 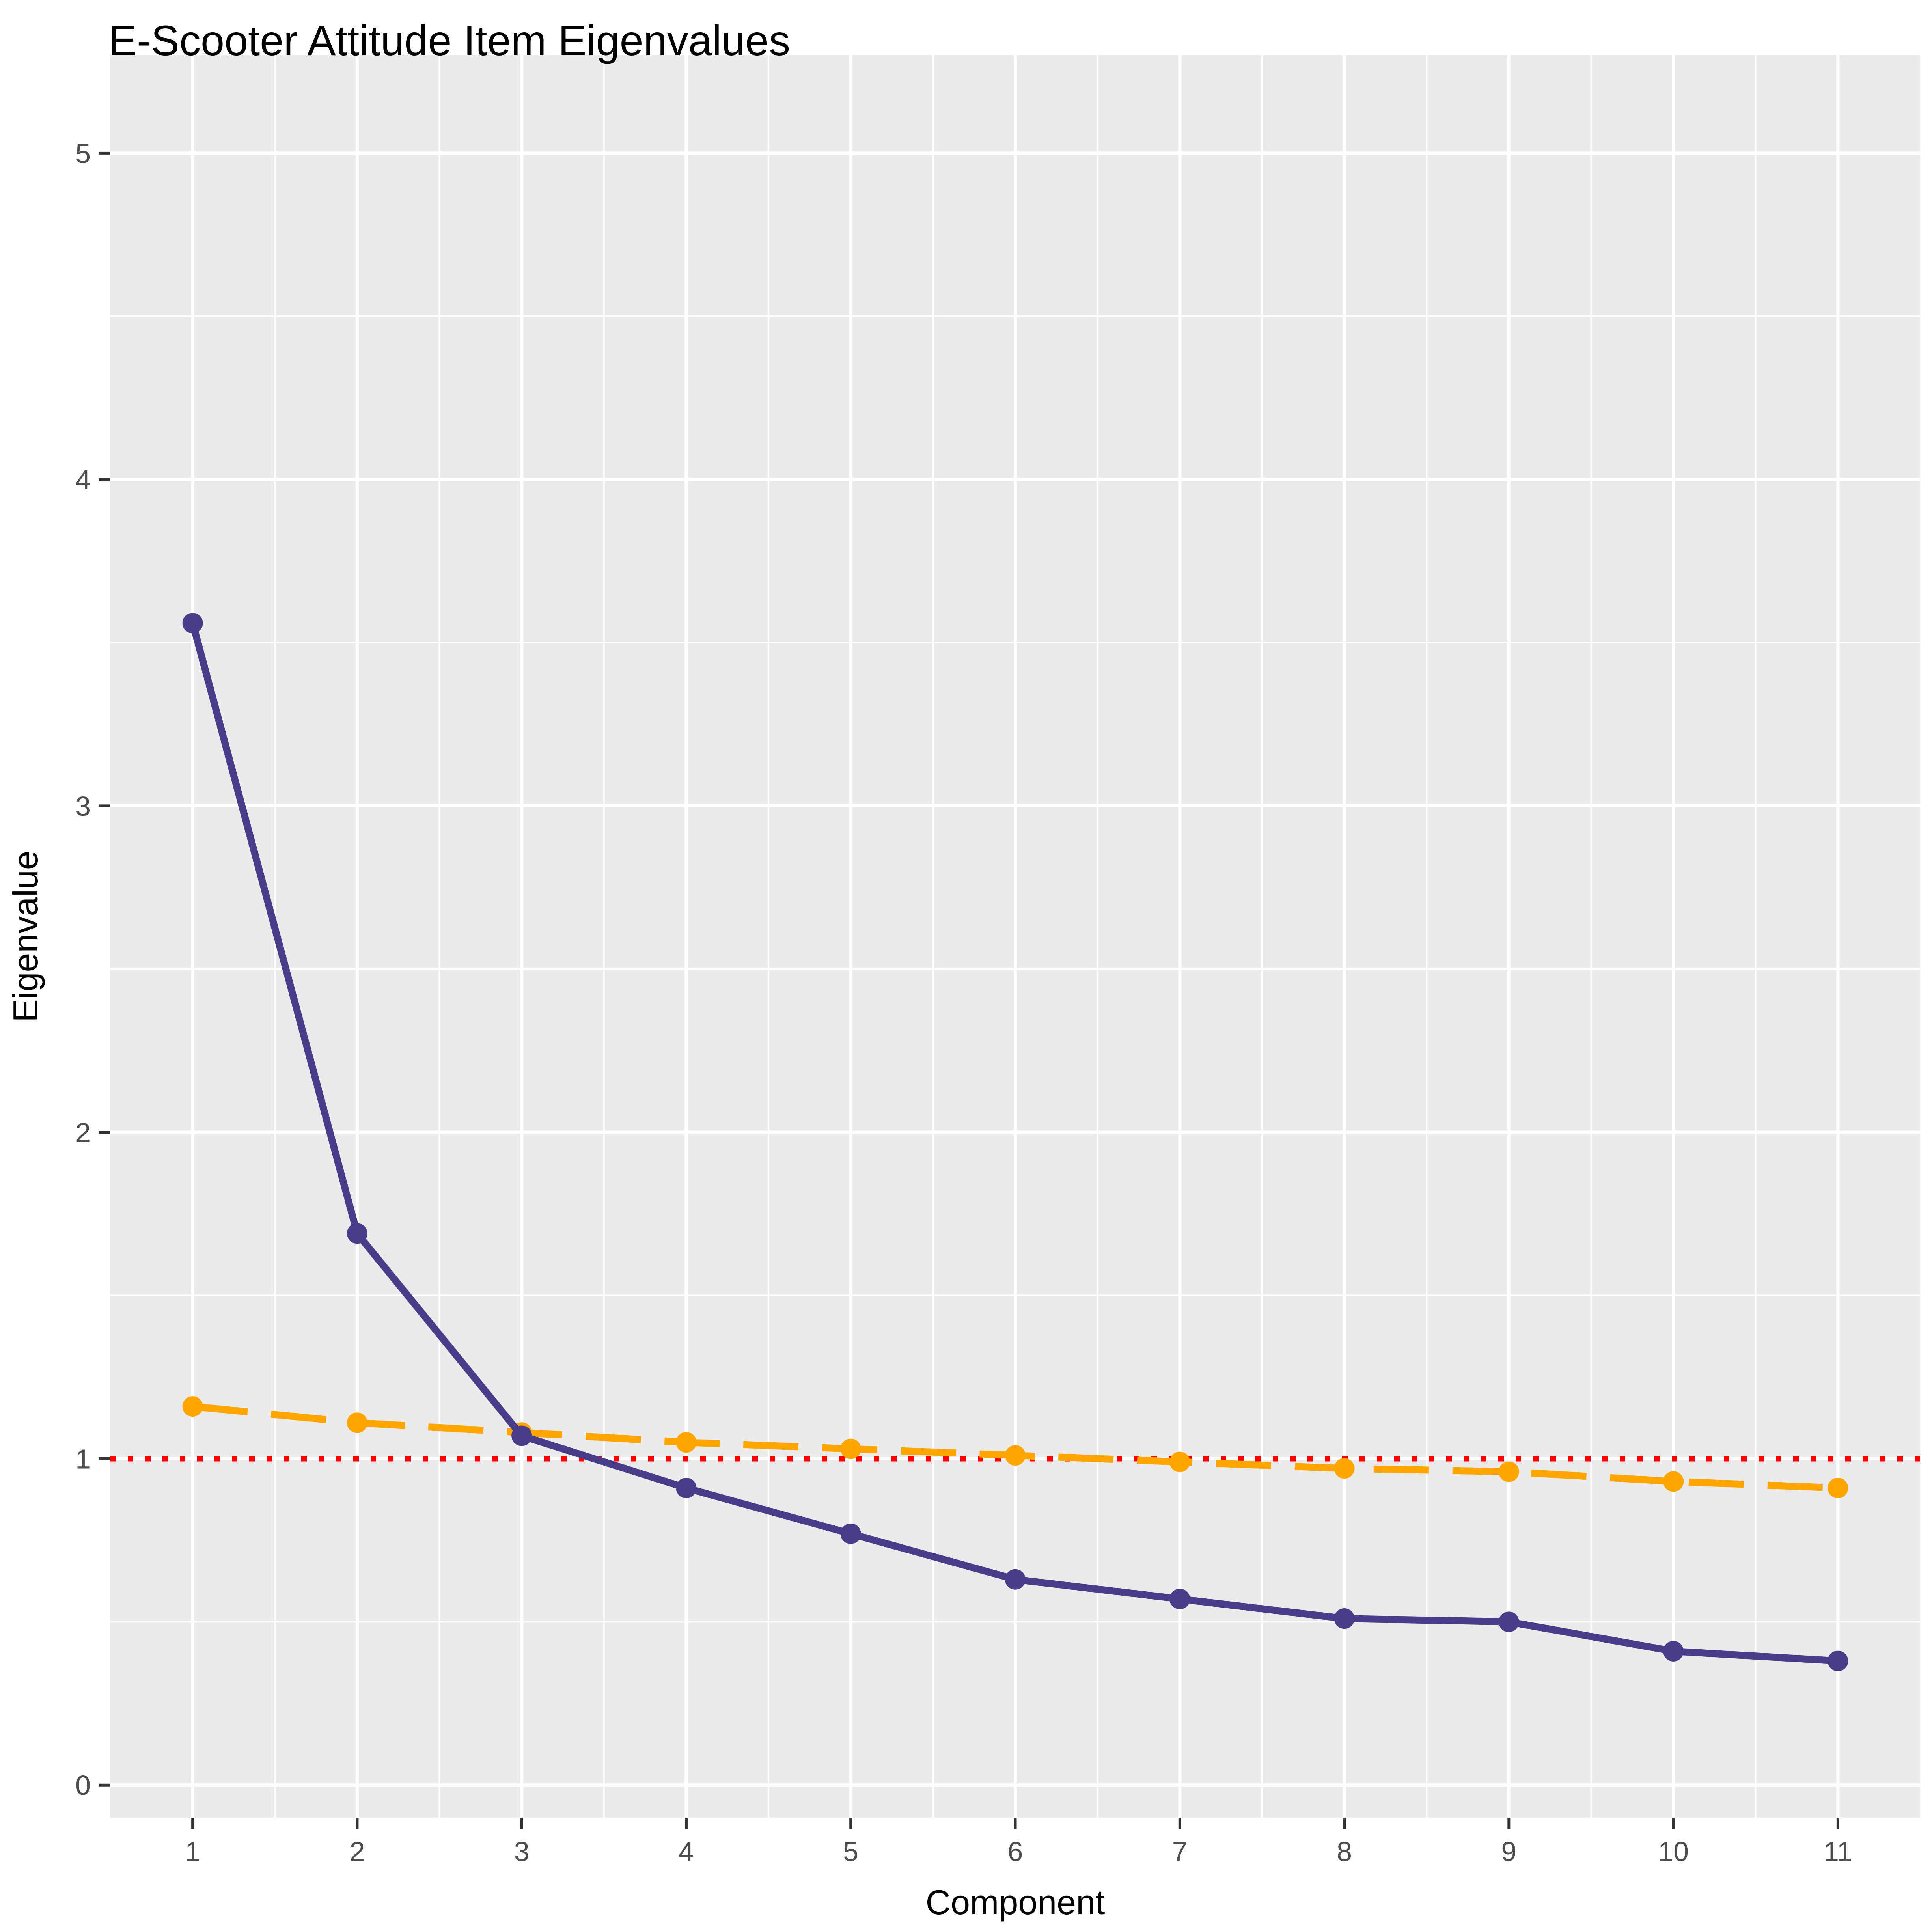 I want to click on y-tick-label: 4, so click(x=83, y=480).